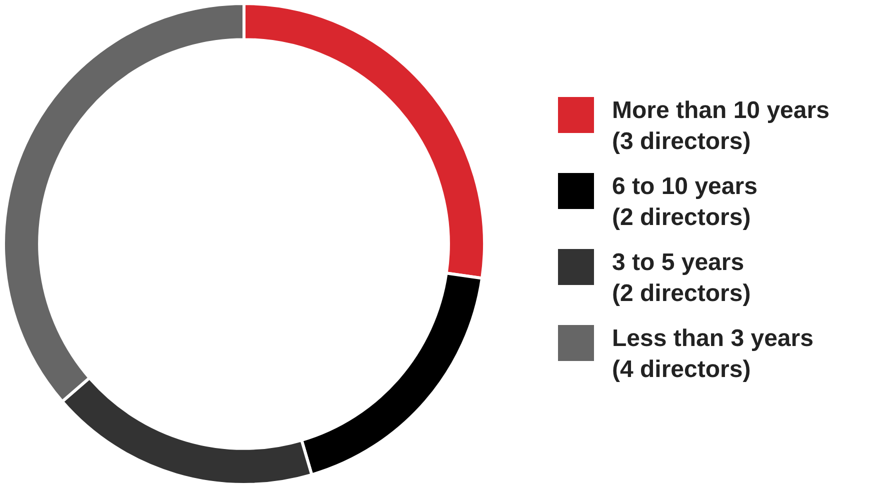 This screenshot has height=488, width=878. Describe the element at coordinates (681, 278) in the screenshot. I see `legend-label: 3 to 5 years (2 directors)` at that location.